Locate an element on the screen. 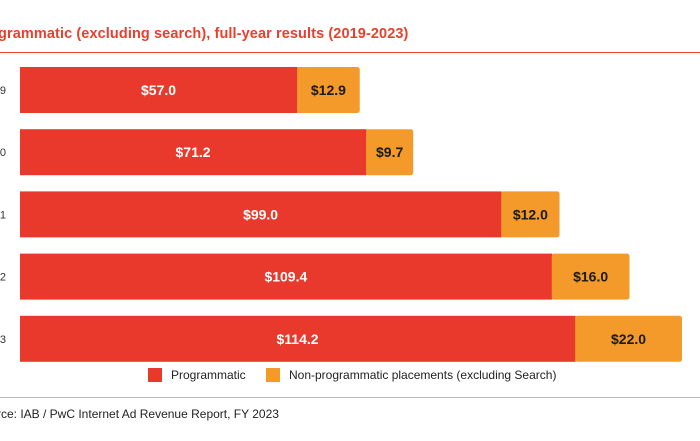 The height and width of the screenshot is (441, 700). data-label-non-programmatic: $12.0 is located at coordinates (530, 214).